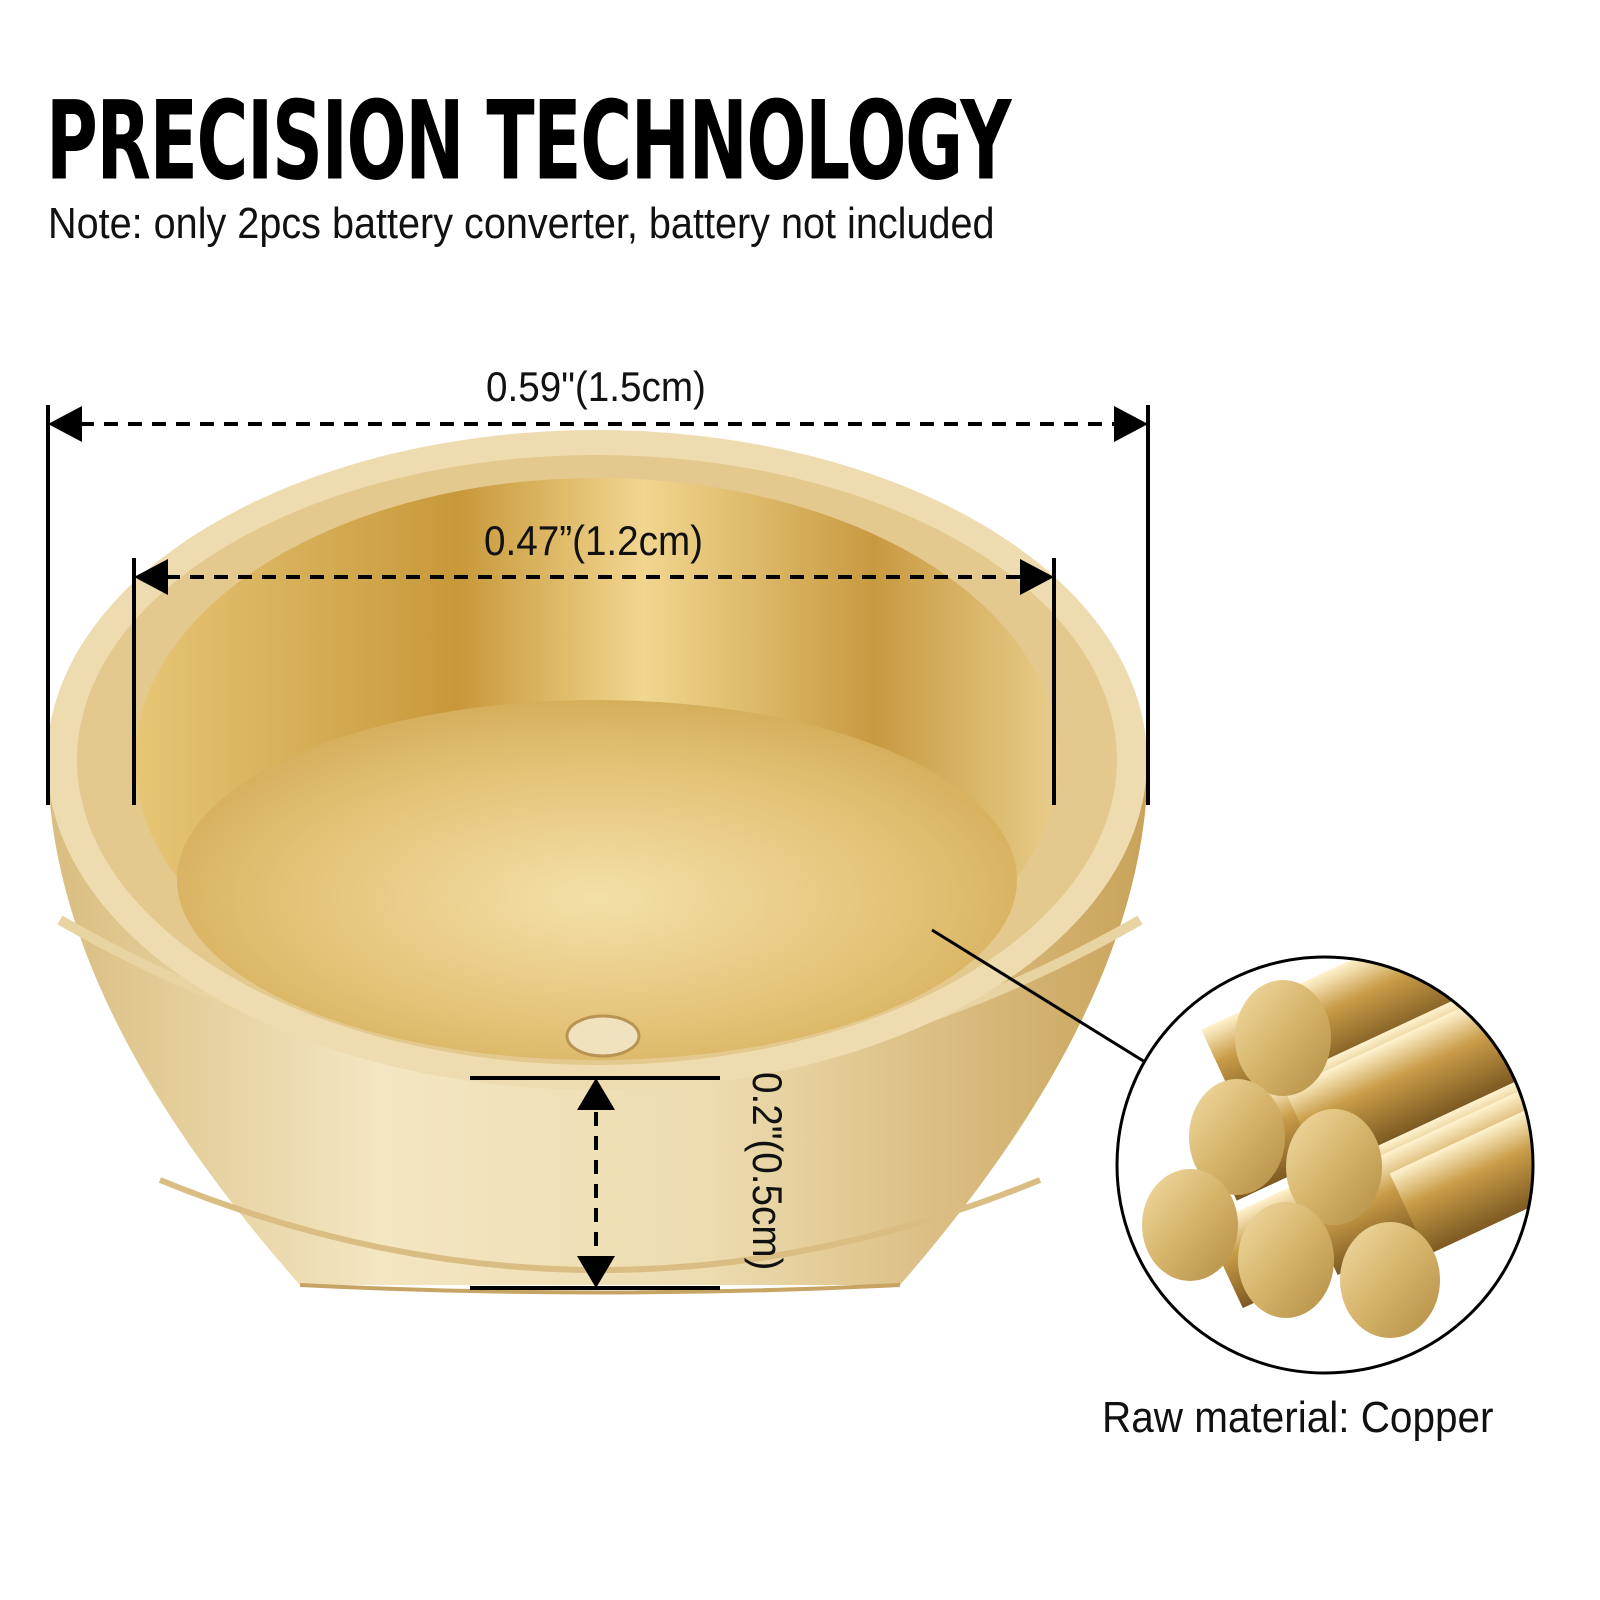  What do you see at coordinates (1325, 1165) in the screenshot?
I see `copper-rods-inset` at bounding box center [1325, 1165].